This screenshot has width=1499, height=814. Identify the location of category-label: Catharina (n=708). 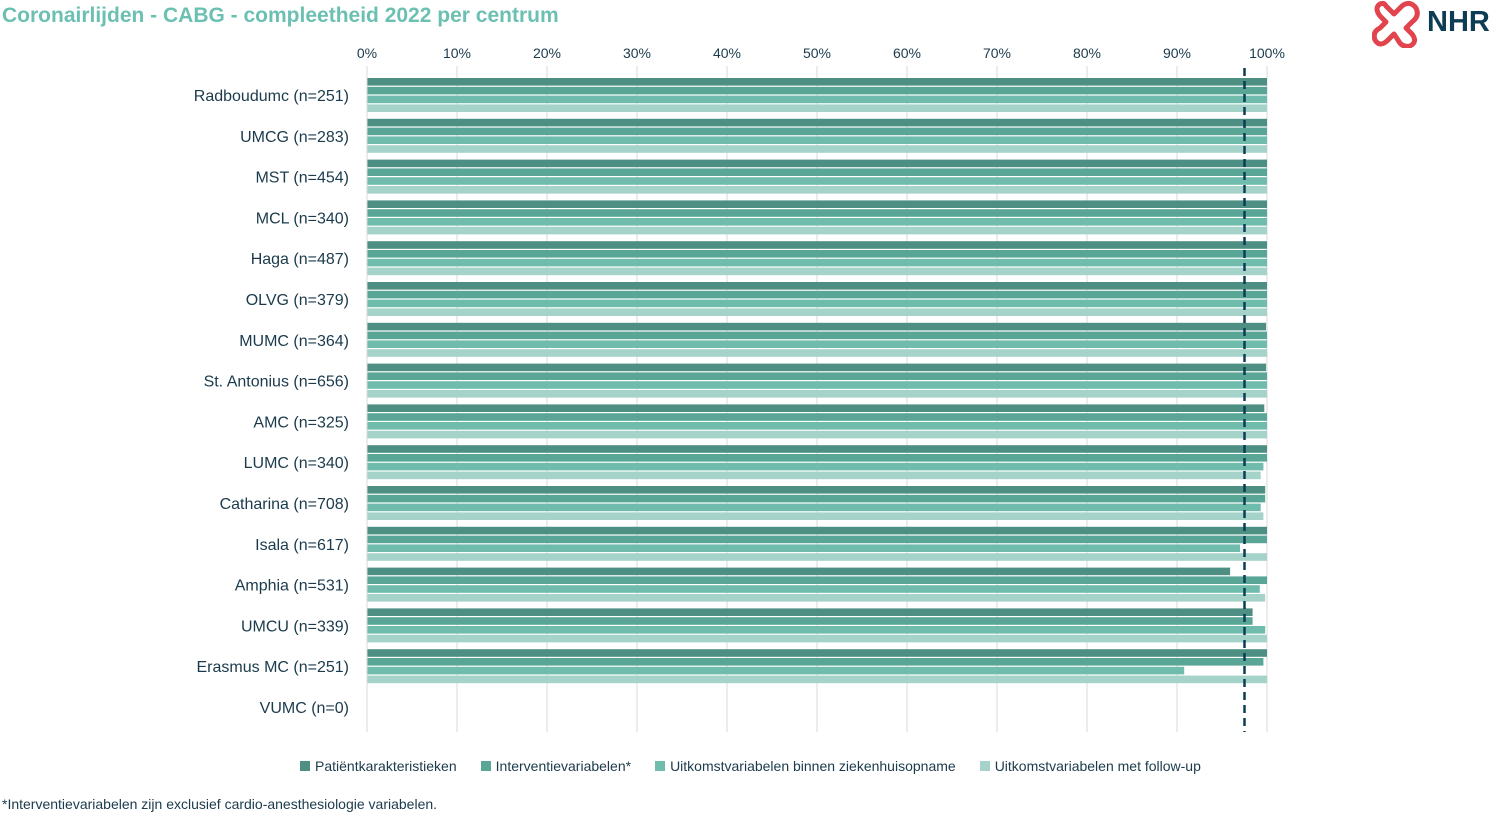
(284, 504).